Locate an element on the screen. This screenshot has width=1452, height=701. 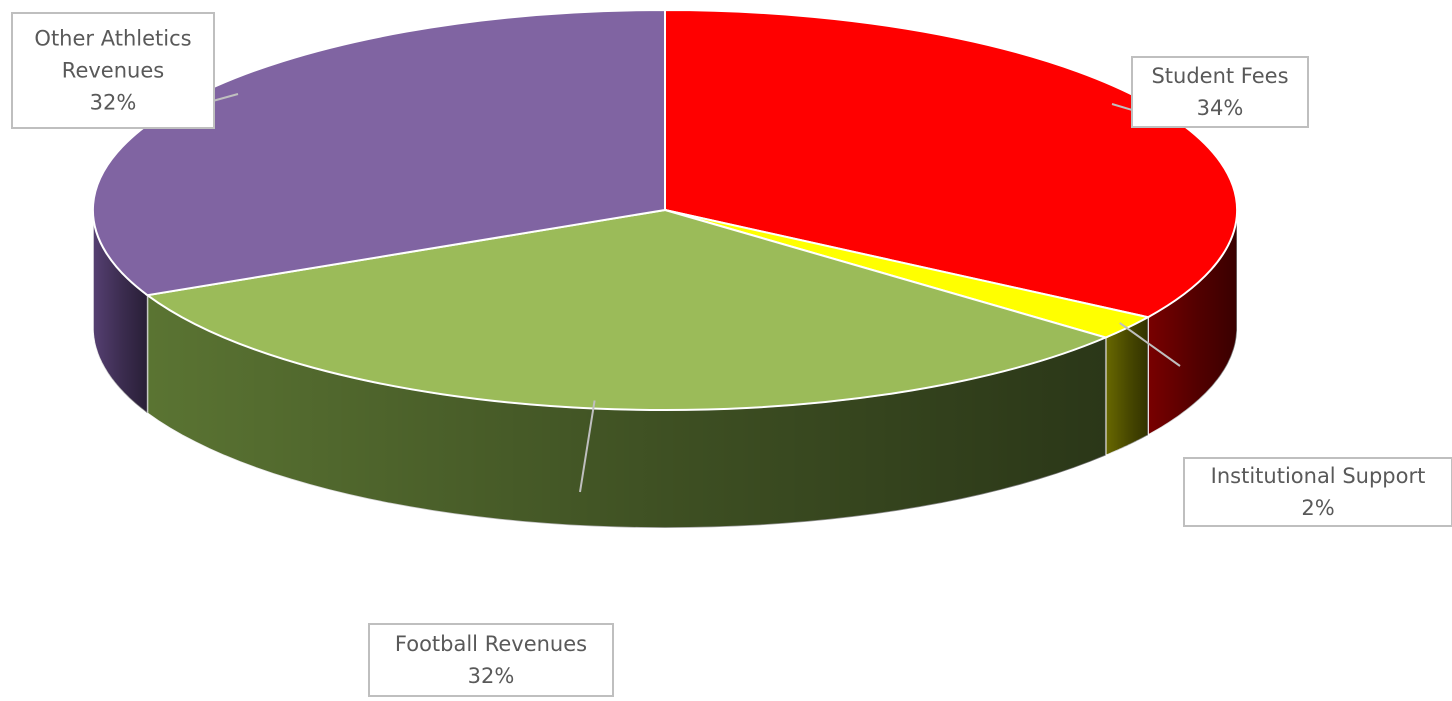
data-label-box-football-revenues is located at coordinates (491, 660).